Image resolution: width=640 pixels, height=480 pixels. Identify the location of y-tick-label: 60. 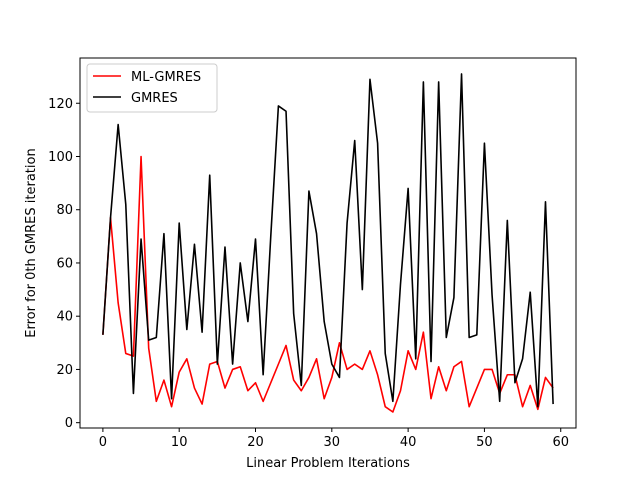
(64, 263).